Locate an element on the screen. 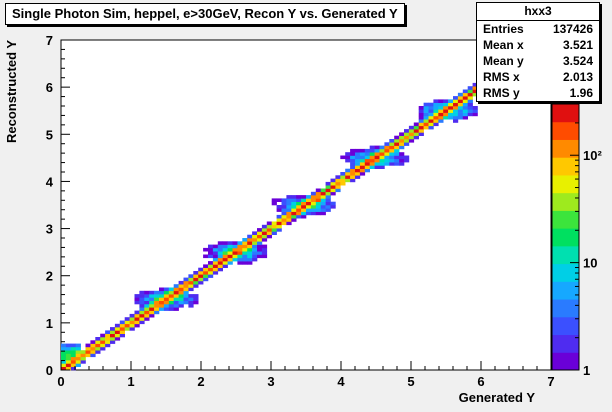  stats-row: Mean y 3.524 is located at coordinates (538, 61).